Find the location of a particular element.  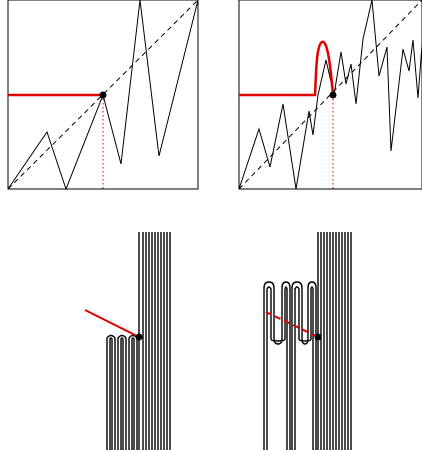

red-diagonal-line is located at coordinates (112, 323).